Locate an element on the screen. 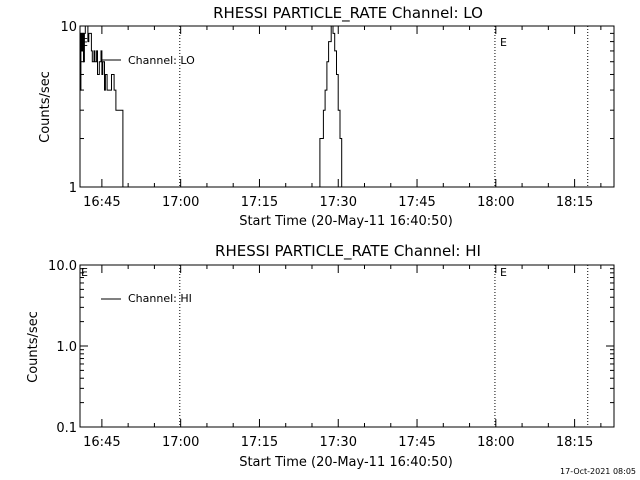 The width and height of the screenshot is (640, 480). chart-1-xtick-label-3: 17:30 is located at coordinates (338, 202).